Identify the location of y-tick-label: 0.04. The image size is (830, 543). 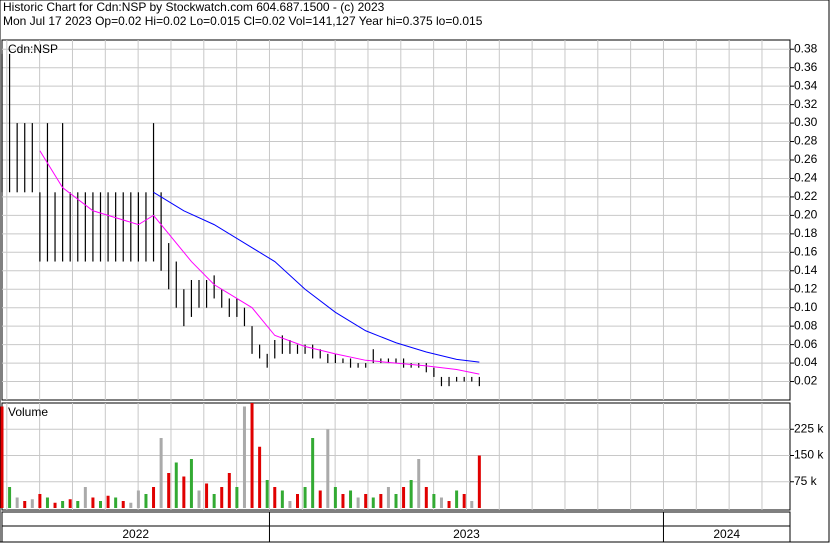
(806, 362).